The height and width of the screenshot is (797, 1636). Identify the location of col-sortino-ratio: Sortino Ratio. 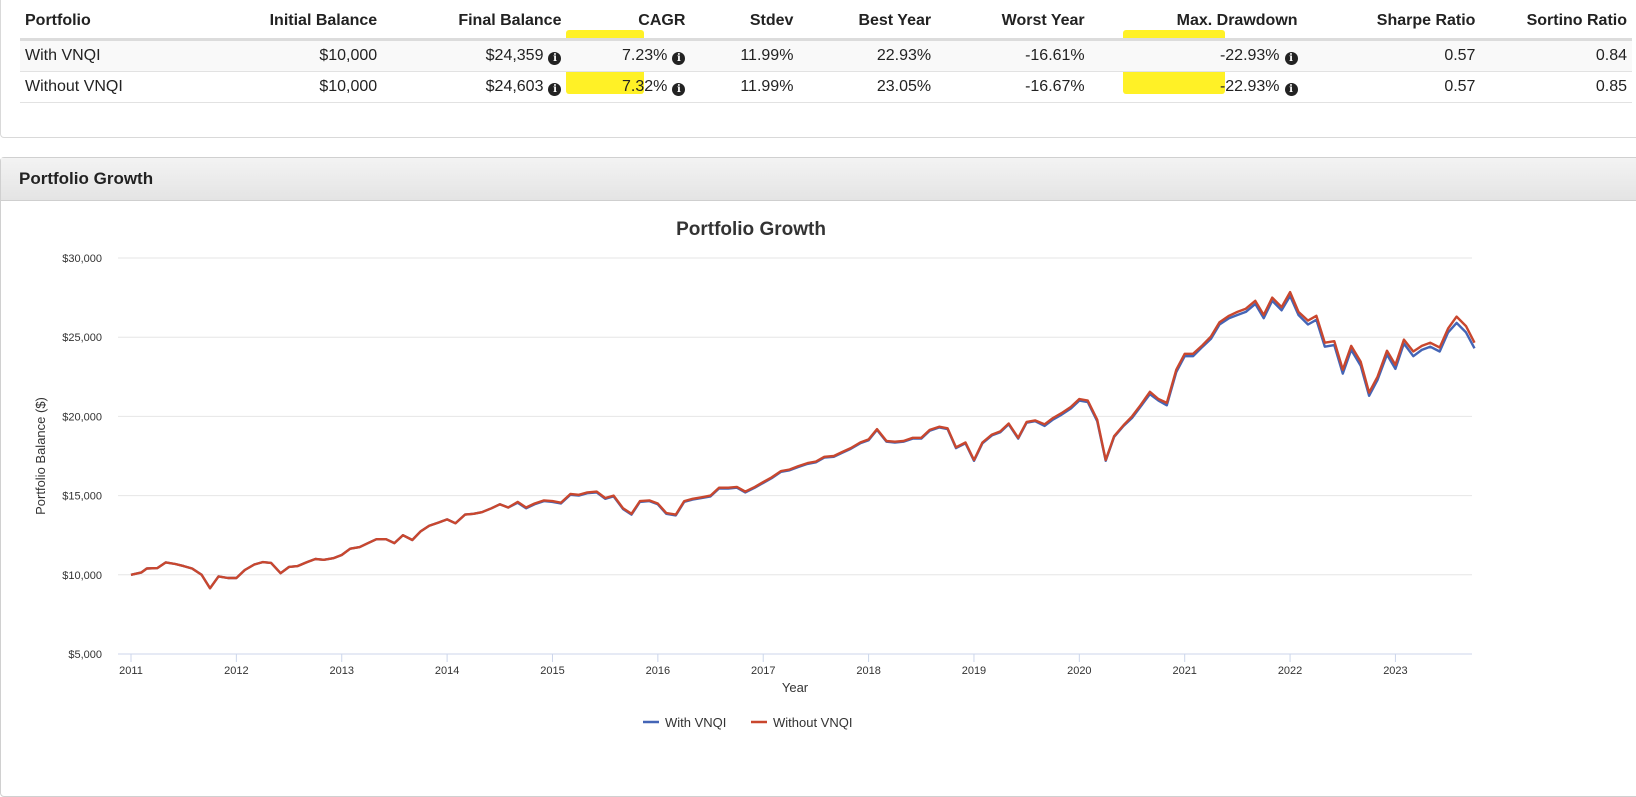
(1556, 22).